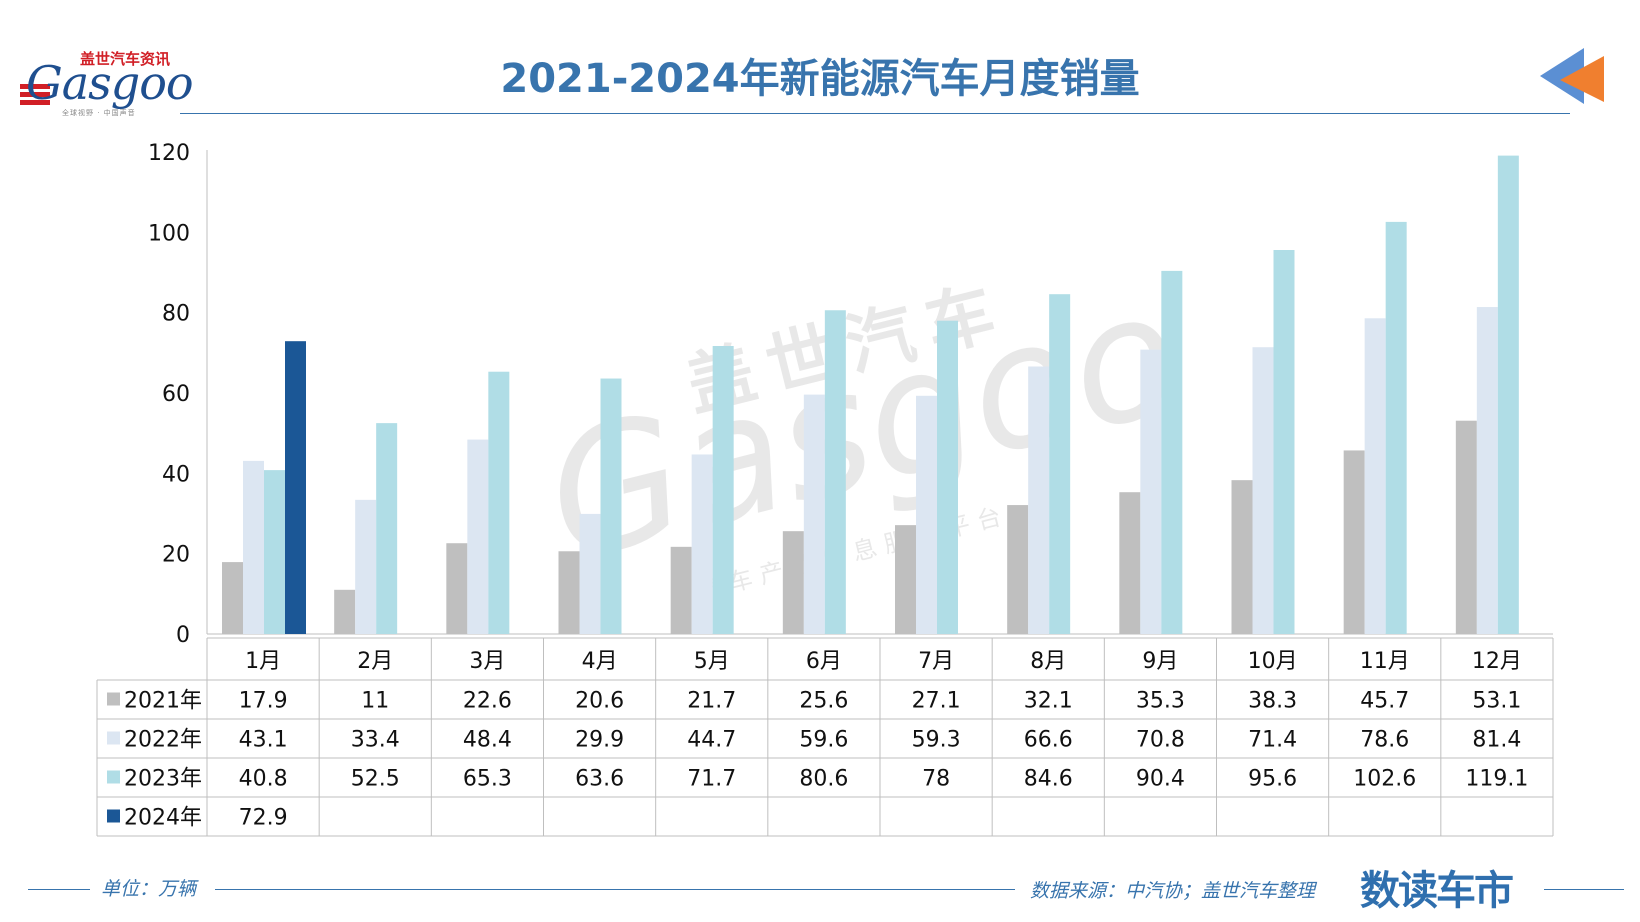 The image size is (1640, 922). Describe the element at coordinates (487, 779) in the screenshot. I see `data-label: 65.3` at that location.